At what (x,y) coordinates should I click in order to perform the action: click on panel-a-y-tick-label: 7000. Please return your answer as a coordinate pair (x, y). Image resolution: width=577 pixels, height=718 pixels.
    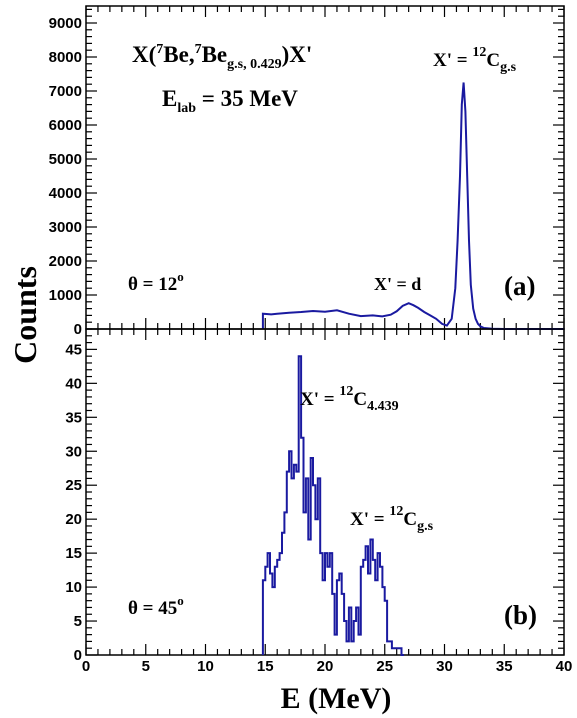
    Looking at the image, I should click on (65, 91).